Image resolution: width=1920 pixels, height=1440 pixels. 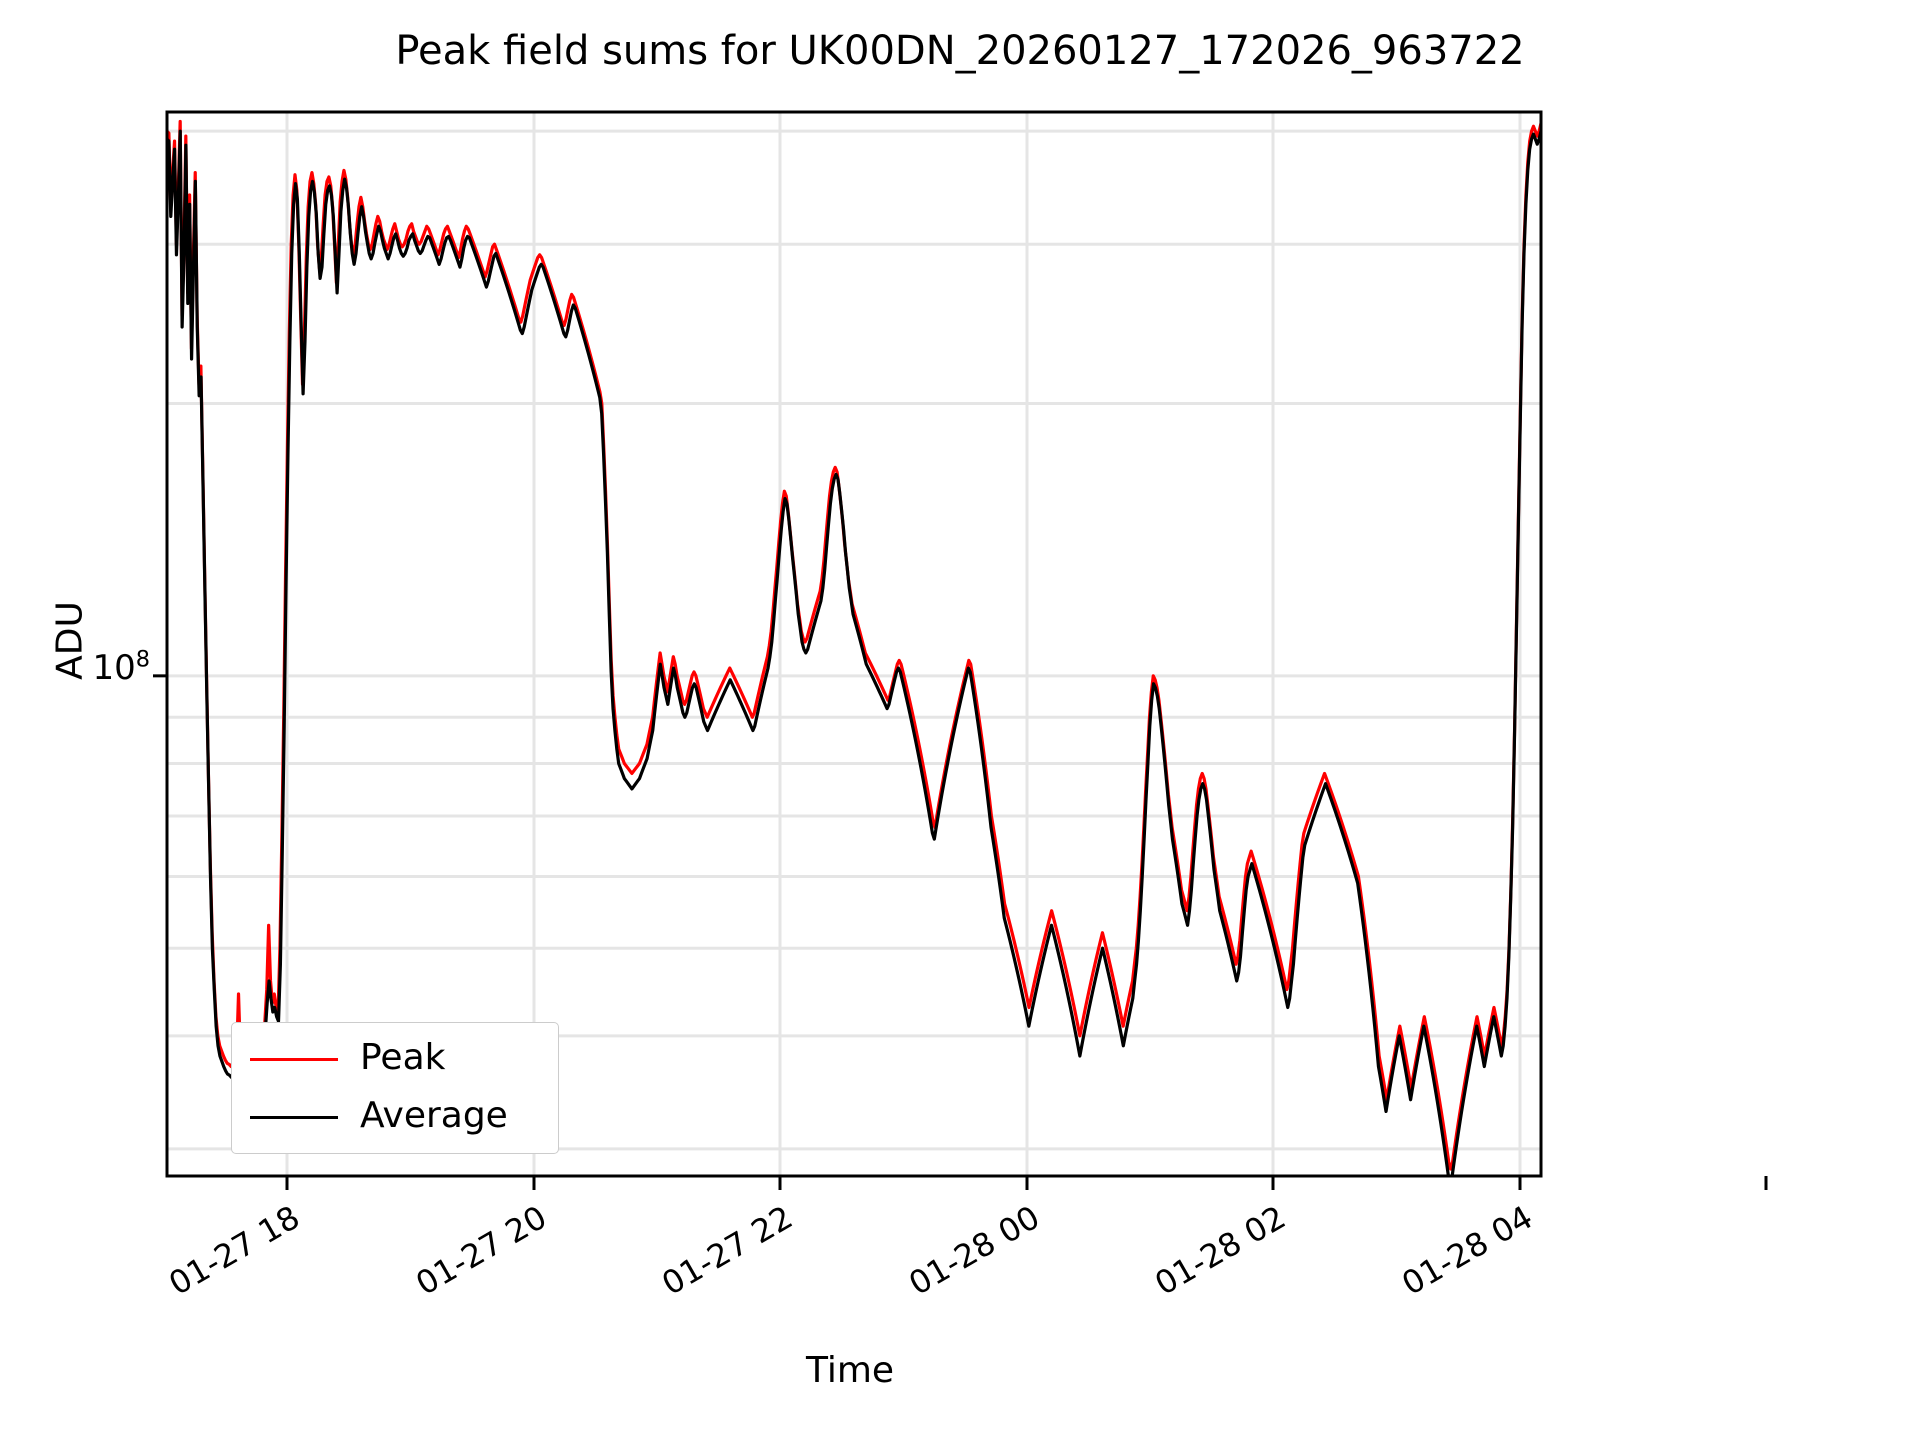 What do you see at coordinates (294, 1059) in the screenshot?
I see `legend-swatch-peak` at bounding box center [294, 1059].